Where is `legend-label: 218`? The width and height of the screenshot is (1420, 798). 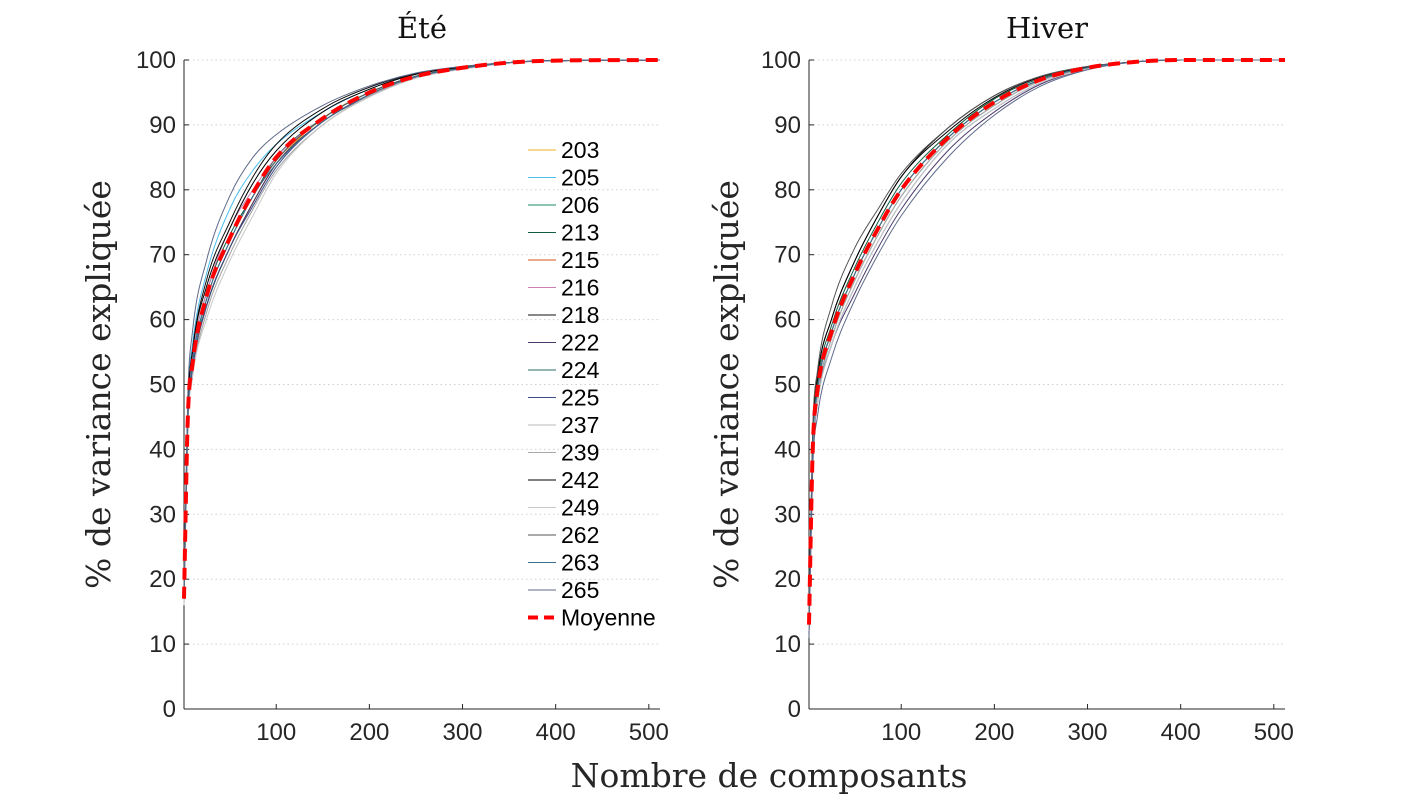 legend-label: 218 is located at coordinates (580, 315).